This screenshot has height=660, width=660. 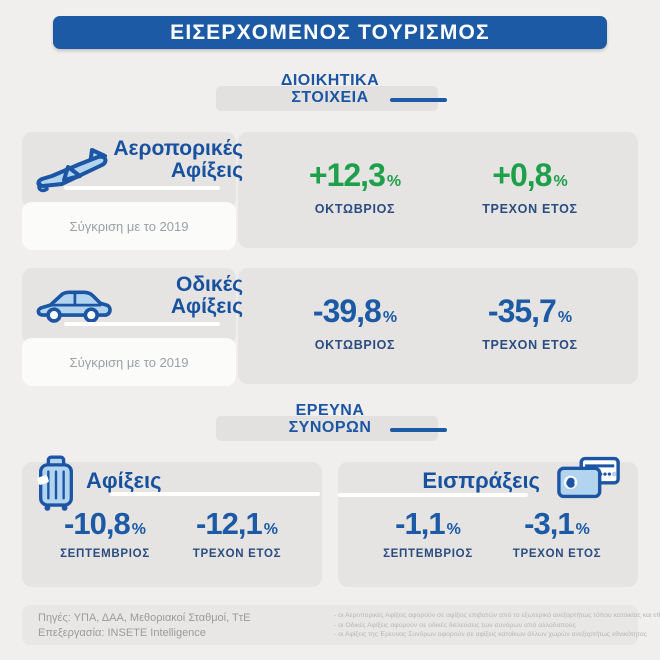 What do you see at coordinates (589, 480) in the screenshot?
I see `credit-card-icon: €` at bounding box center [589, 480].